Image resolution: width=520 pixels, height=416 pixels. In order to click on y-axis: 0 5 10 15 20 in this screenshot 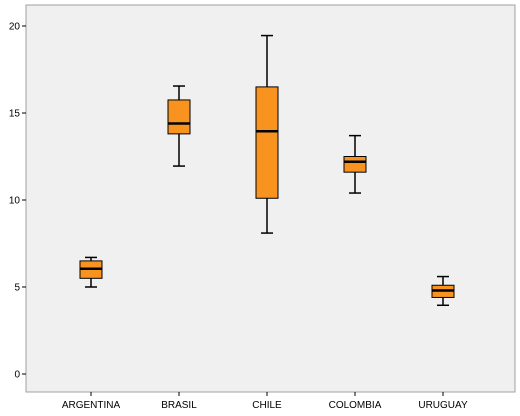, I will do `click(17, 201)`.